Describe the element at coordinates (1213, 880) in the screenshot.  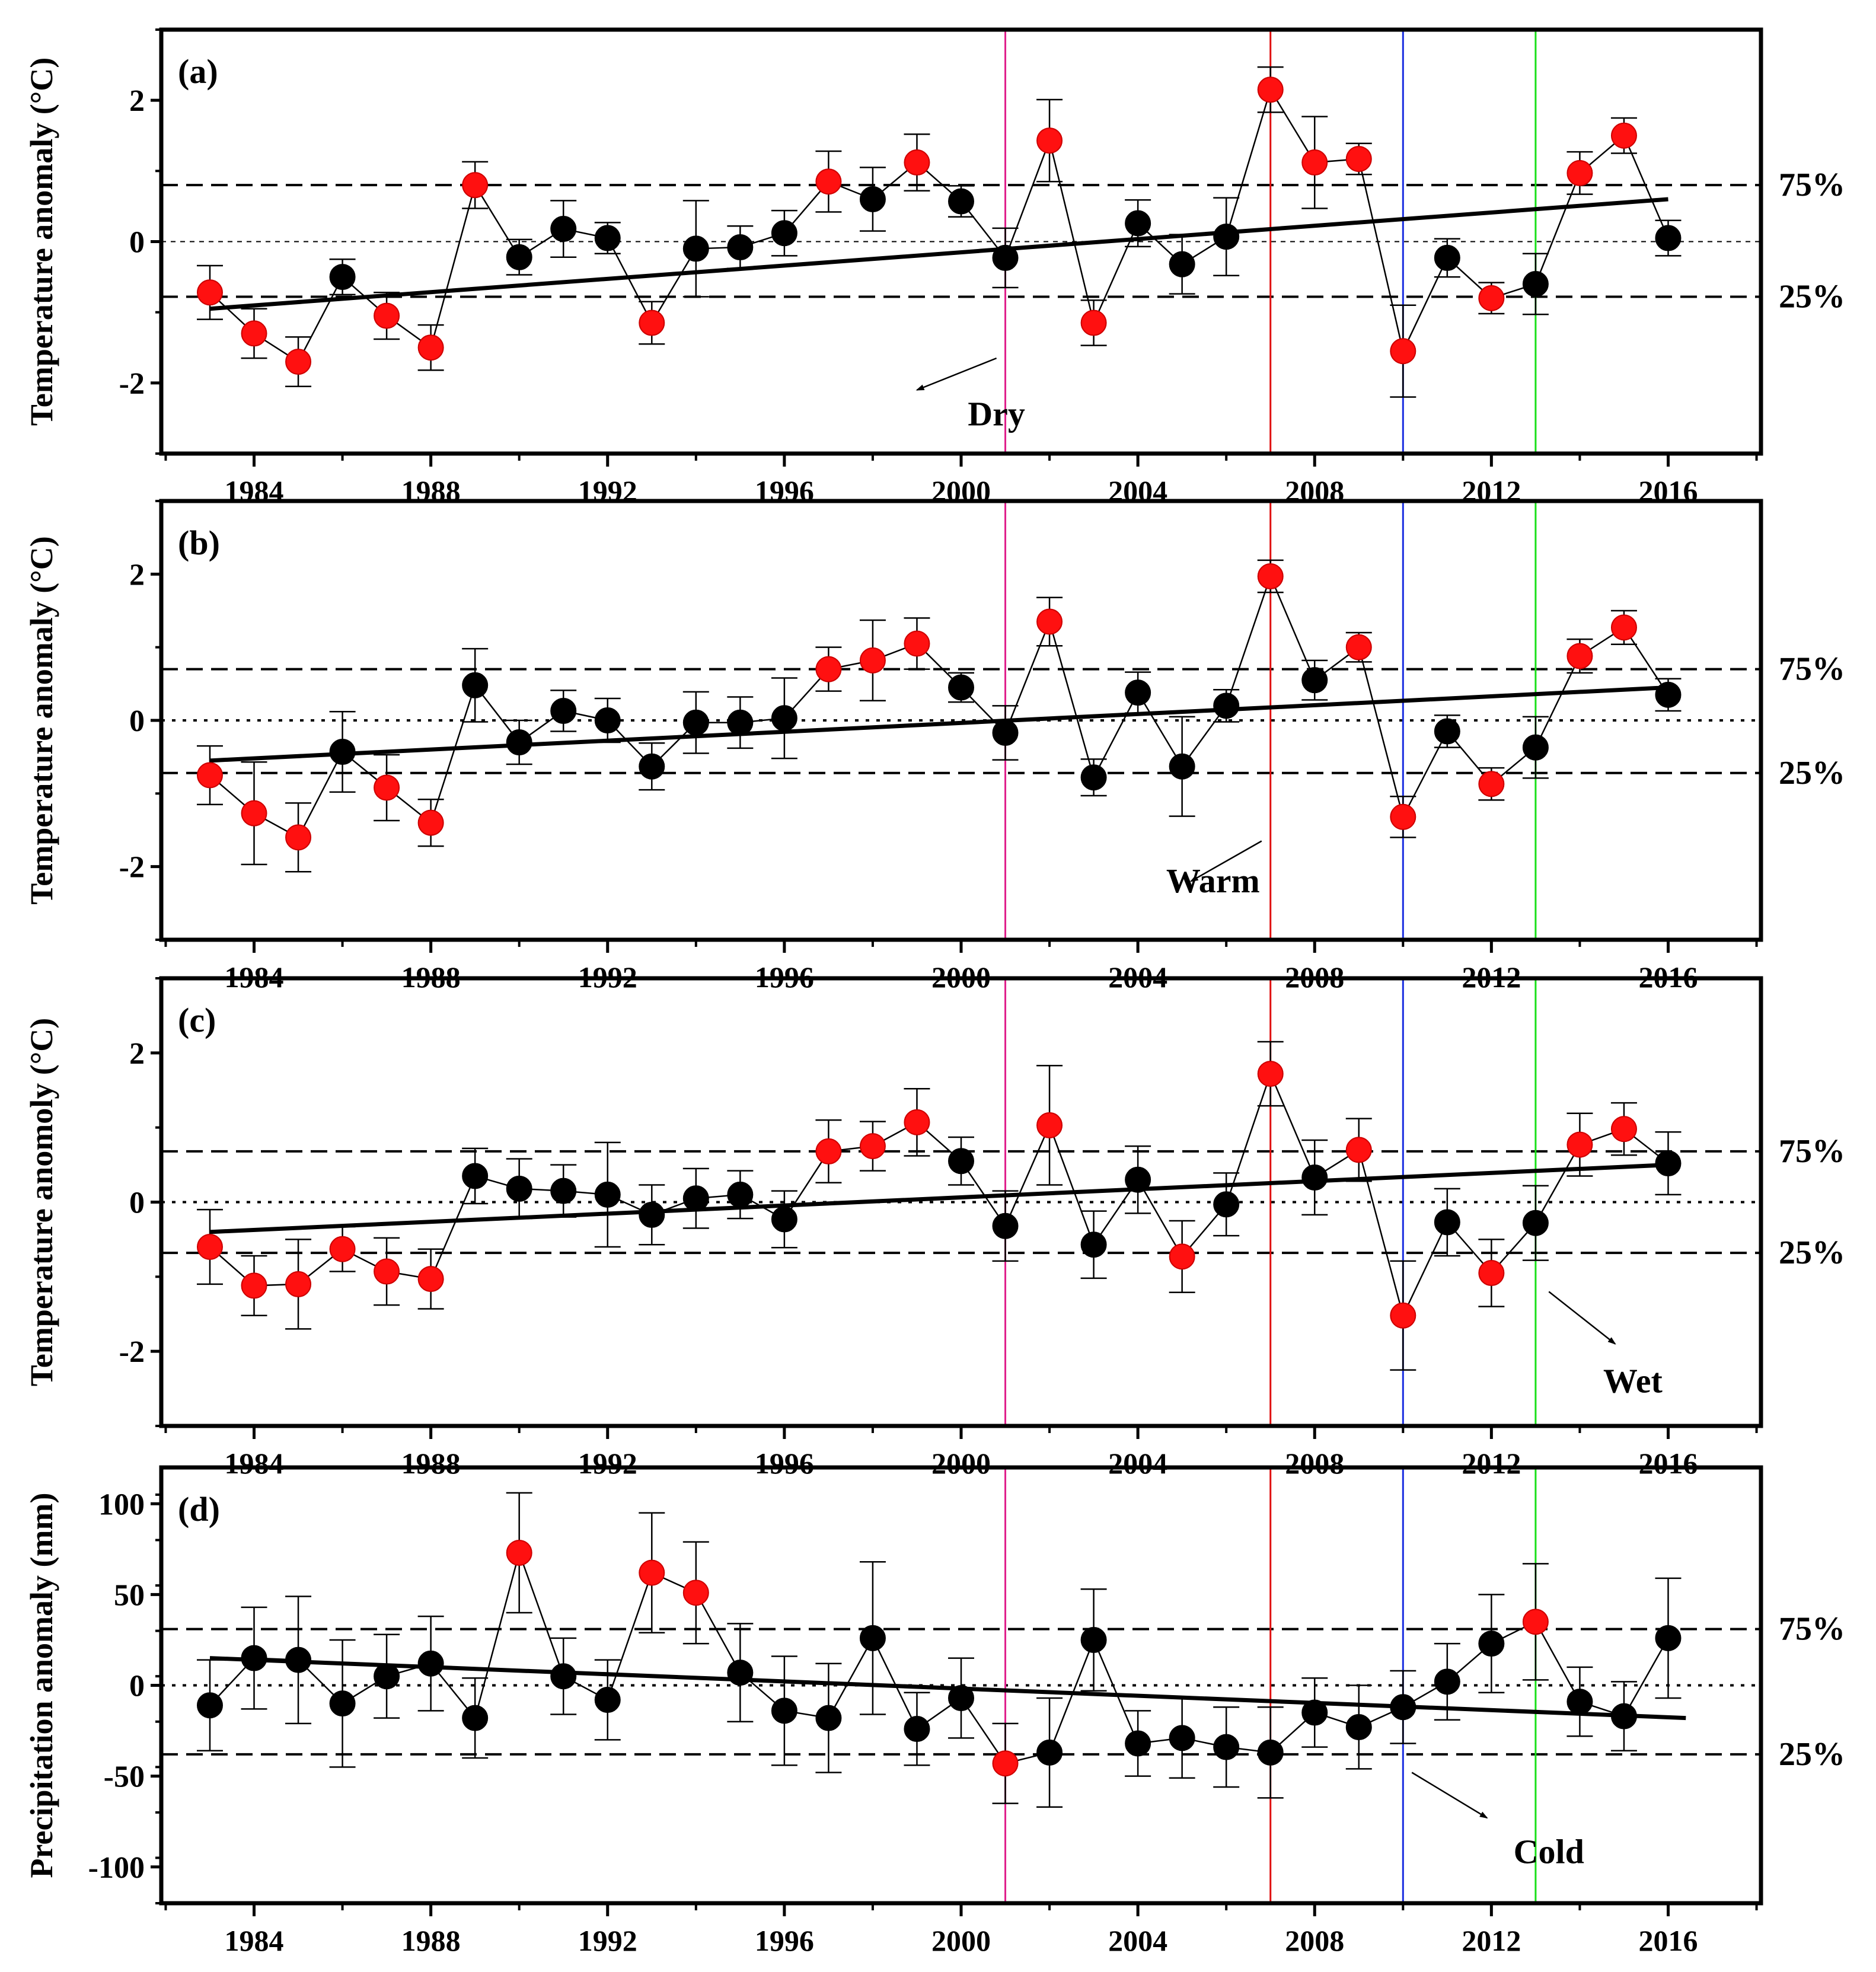
I see `annotation-label: Warm` at that location.